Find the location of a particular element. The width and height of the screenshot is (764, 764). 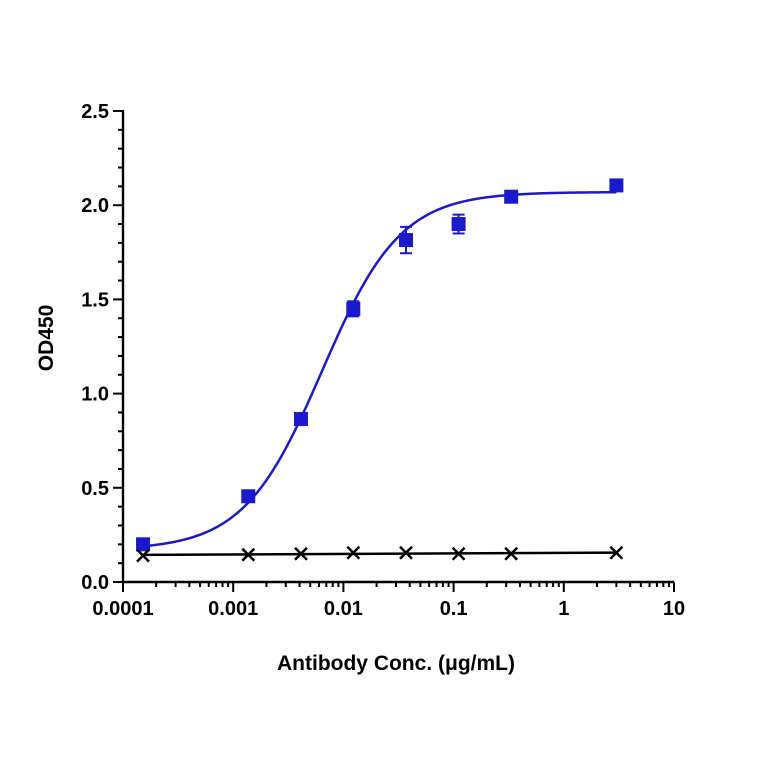

y-tick-label: 2.5 is located at coordinates (95, 112).